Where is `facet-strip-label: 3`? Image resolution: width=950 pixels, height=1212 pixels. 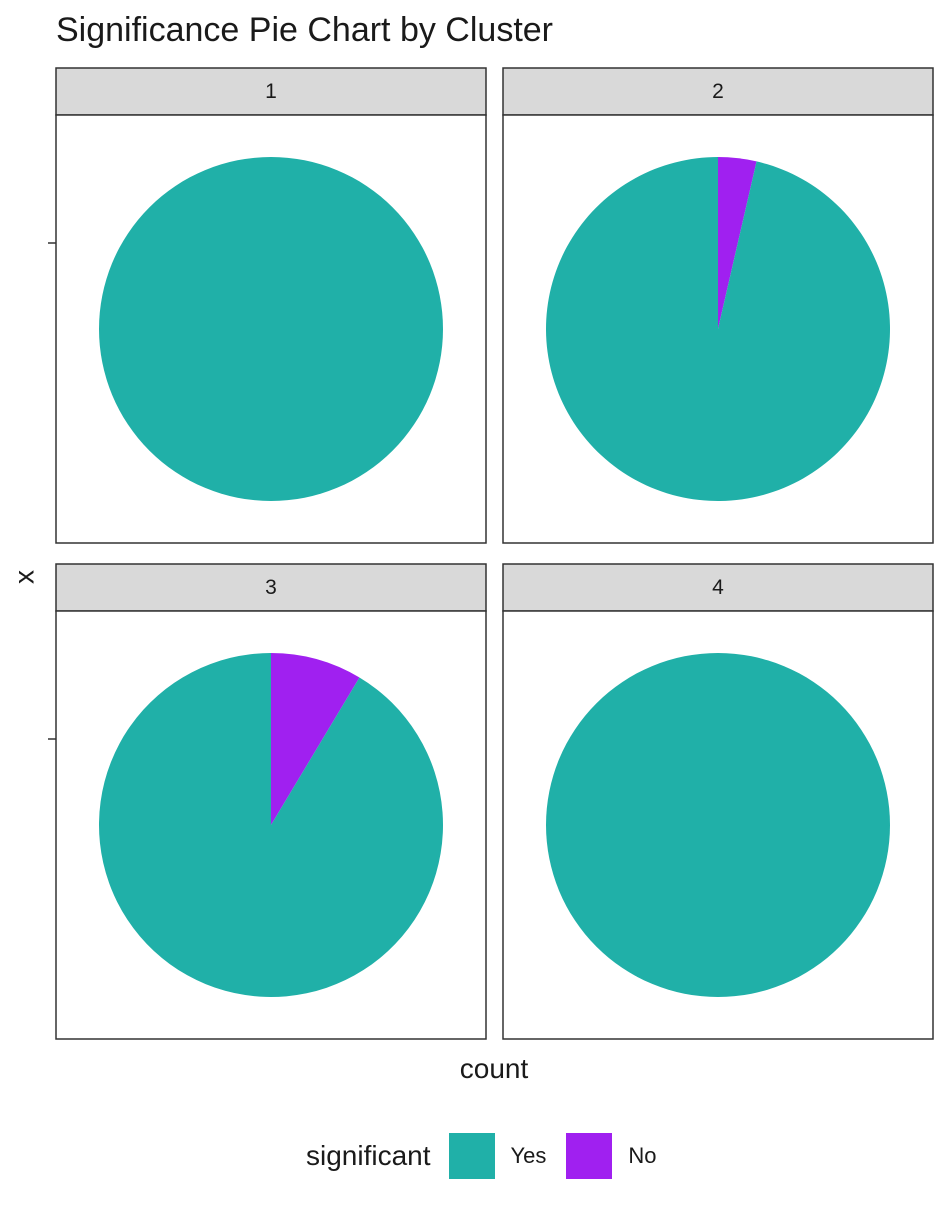
facet-strip-label: 3 is located at coordinates (271, 587).